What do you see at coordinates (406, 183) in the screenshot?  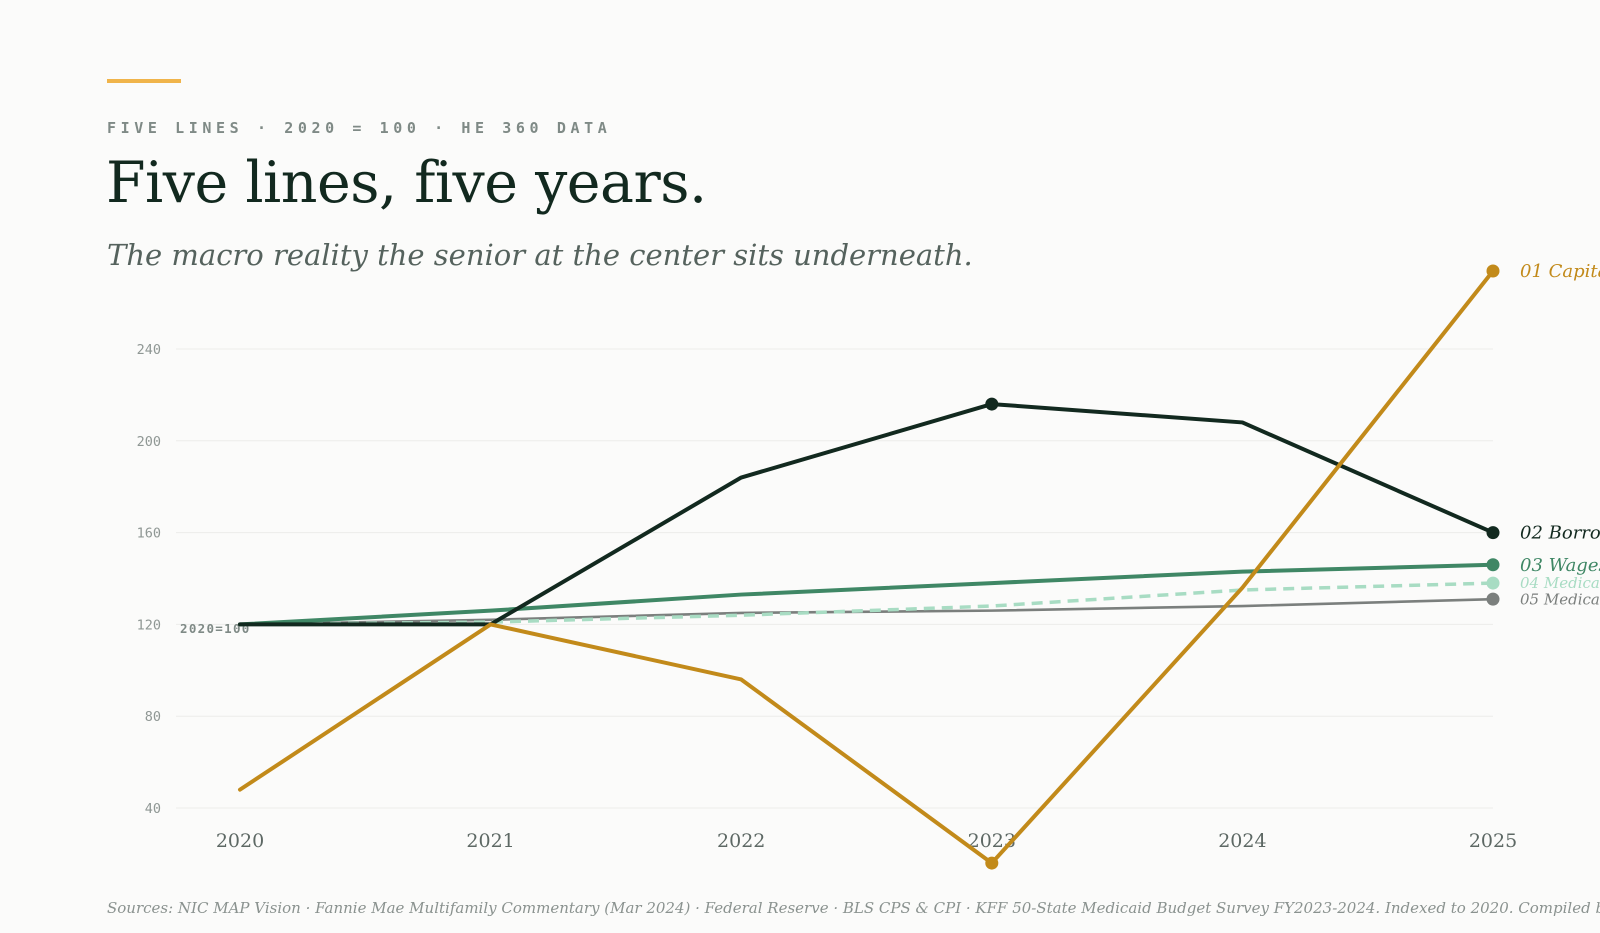 I see `page-title: Five lines, five years.` at bounding box center [406, 183].